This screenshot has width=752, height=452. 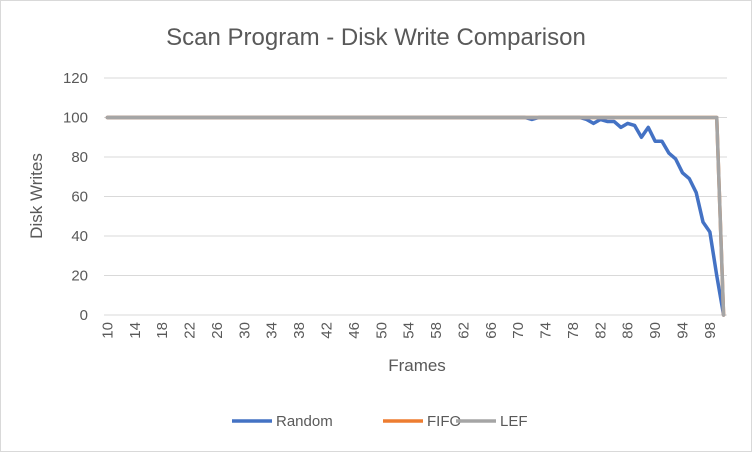 I want to click on x-tick-label: 22, so click(x=190, y=330).